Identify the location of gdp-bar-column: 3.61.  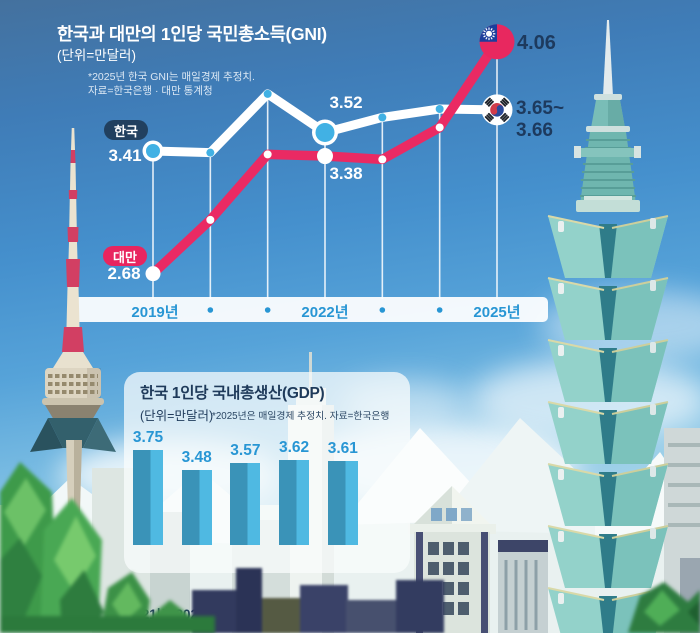
(343, 492).